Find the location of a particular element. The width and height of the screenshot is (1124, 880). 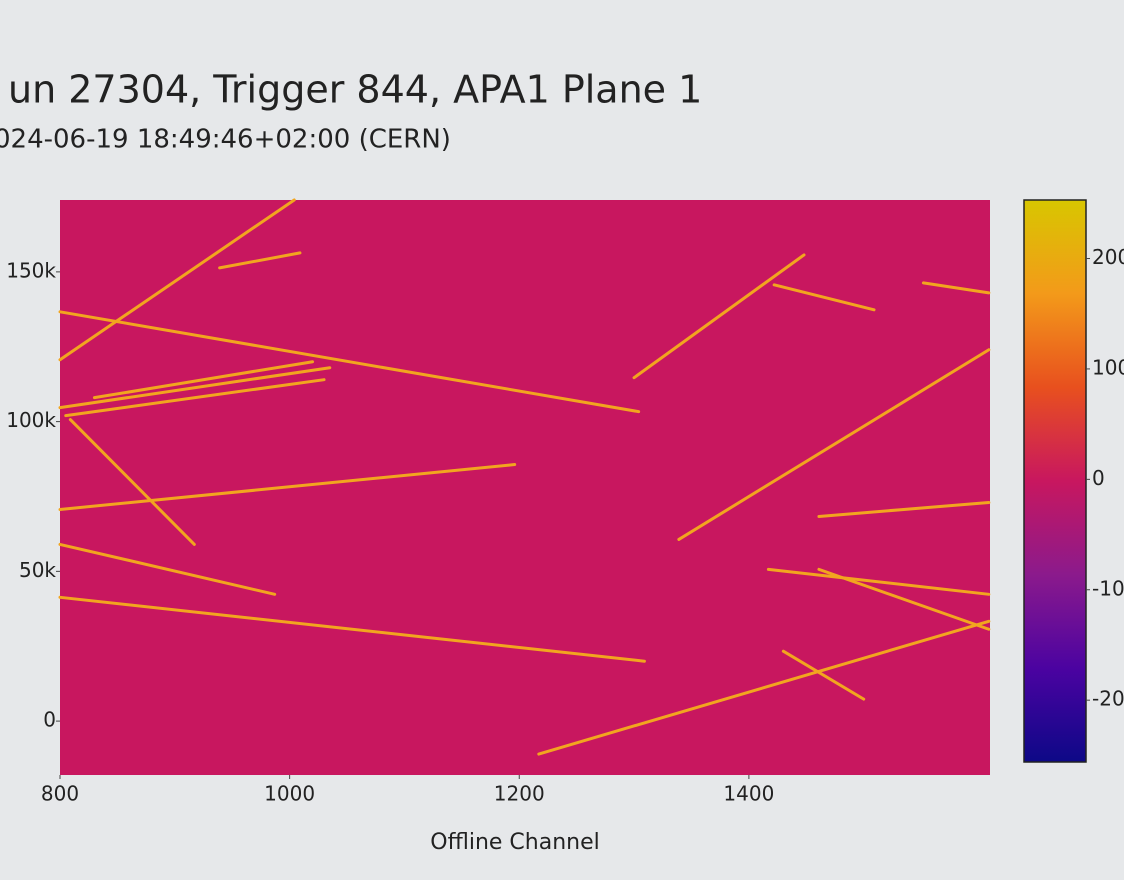

chart-title: un 27304, Trigger 844, APA1 Plane 1 is located at coordinates (355, 90).